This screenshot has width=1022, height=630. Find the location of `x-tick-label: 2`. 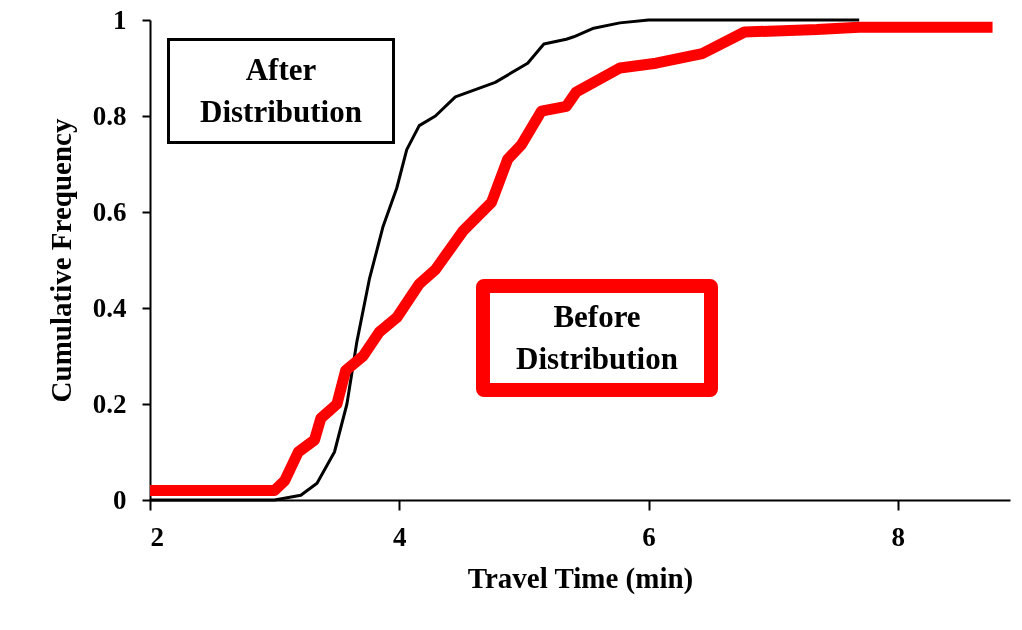

x-tick-label: 2 is located at coordinates (157, 536).